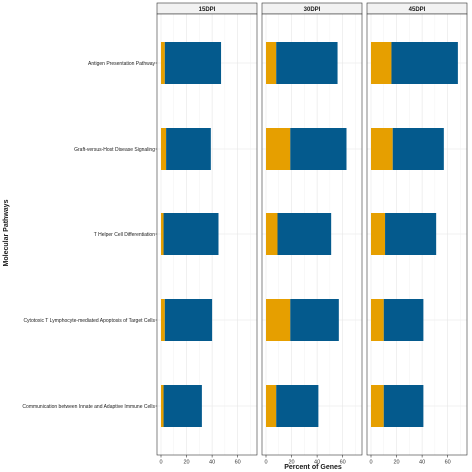  I want to click on category-label: Graft-versus-Host Disease Signaling, so click(114, 150).